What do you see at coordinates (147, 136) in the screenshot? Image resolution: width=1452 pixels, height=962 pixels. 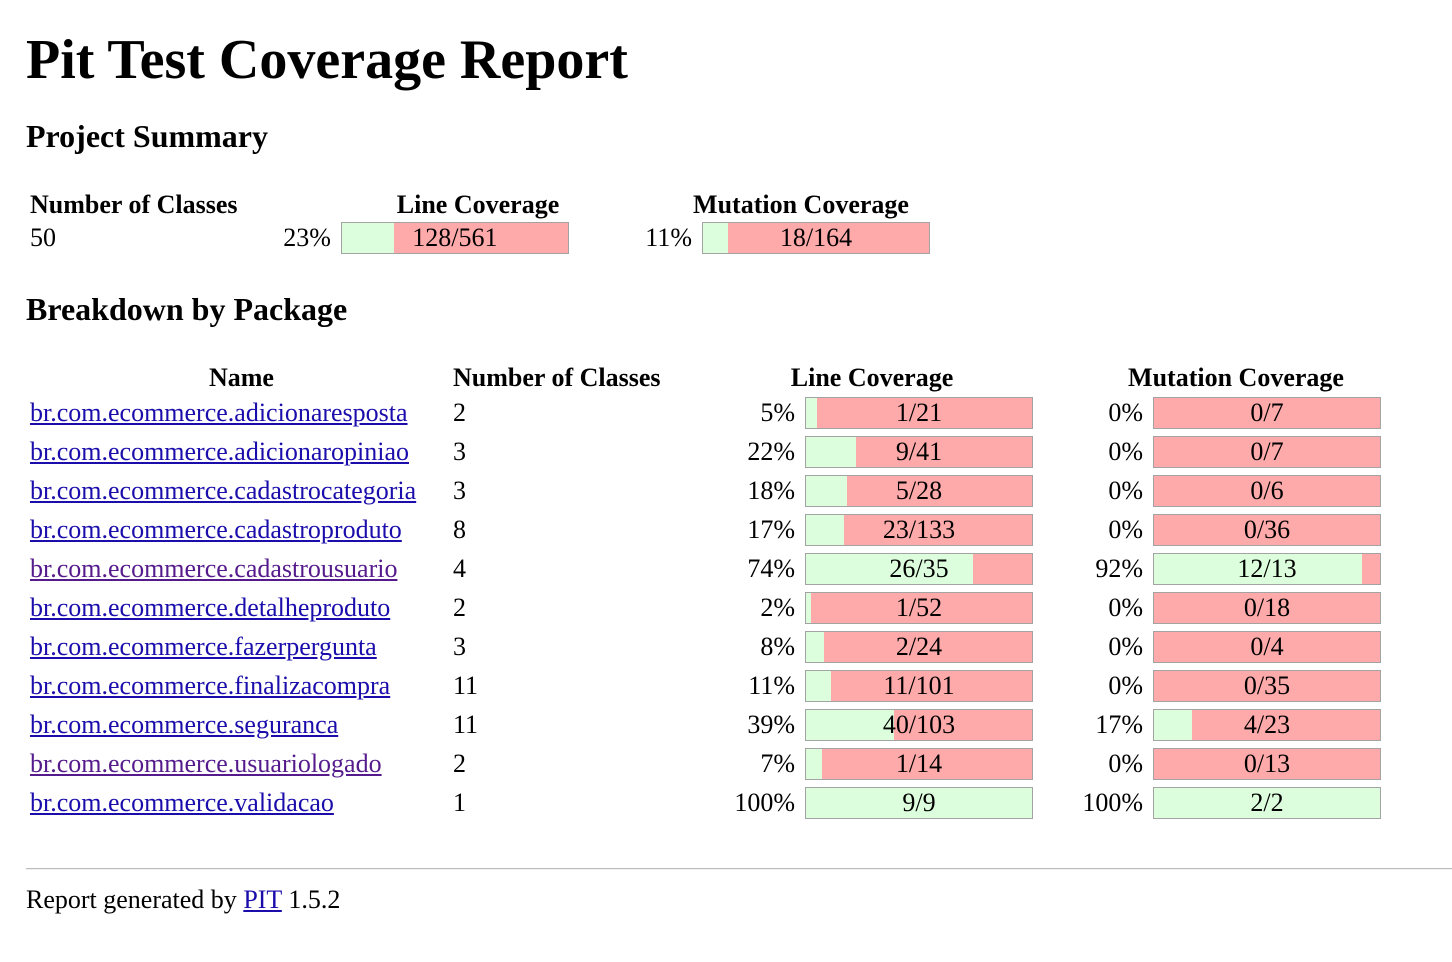 I see `project-summary-heading: Project Summary` at bounding box center [147, 136].